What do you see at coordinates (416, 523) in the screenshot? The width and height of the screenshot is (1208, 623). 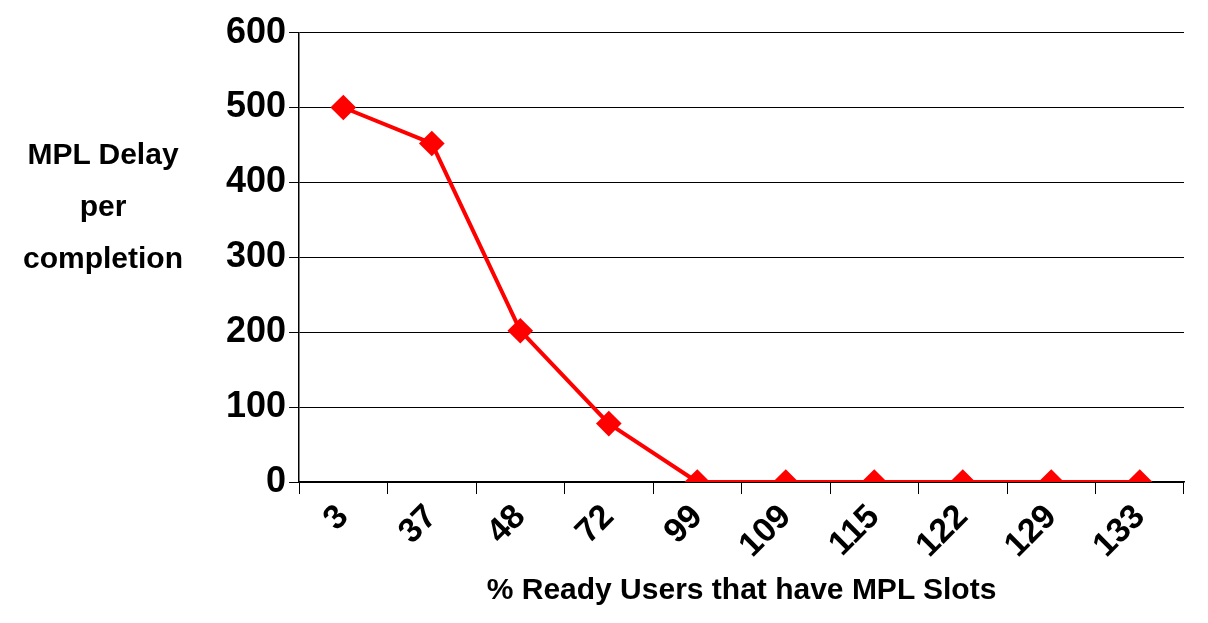 I see `x-tick-label: 37` at bounding box center [416, 523].